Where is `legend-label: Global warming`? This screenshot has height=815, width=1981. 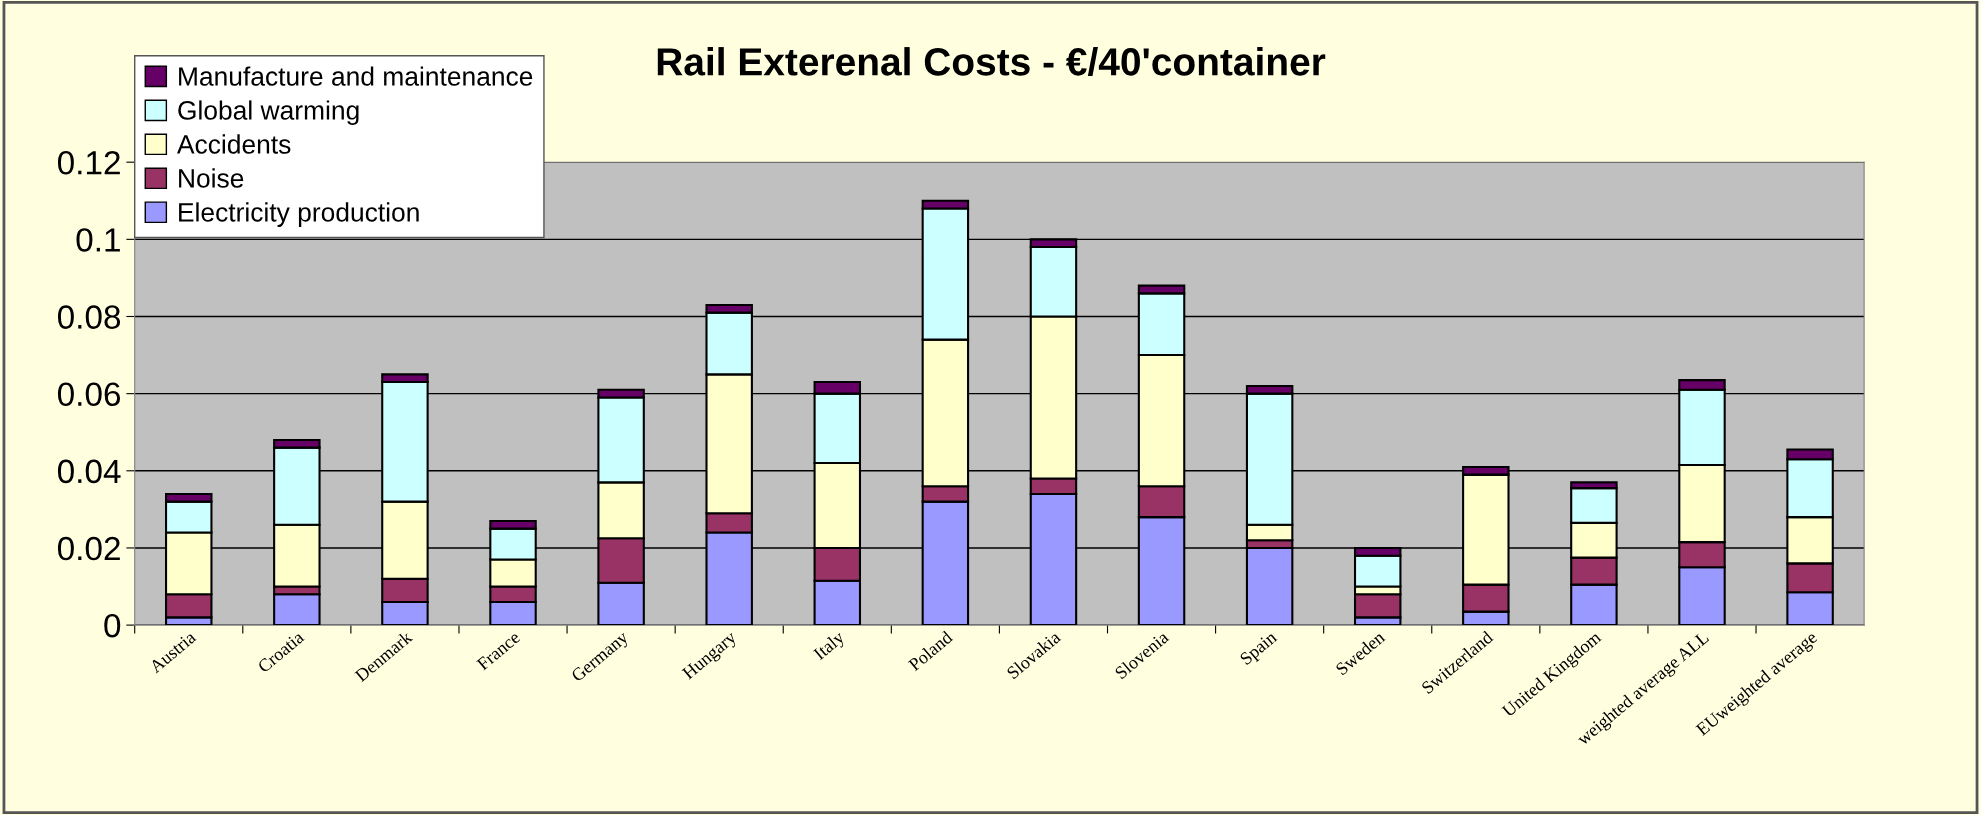 legend-label: Global warming is located at coordinates (268, 112).